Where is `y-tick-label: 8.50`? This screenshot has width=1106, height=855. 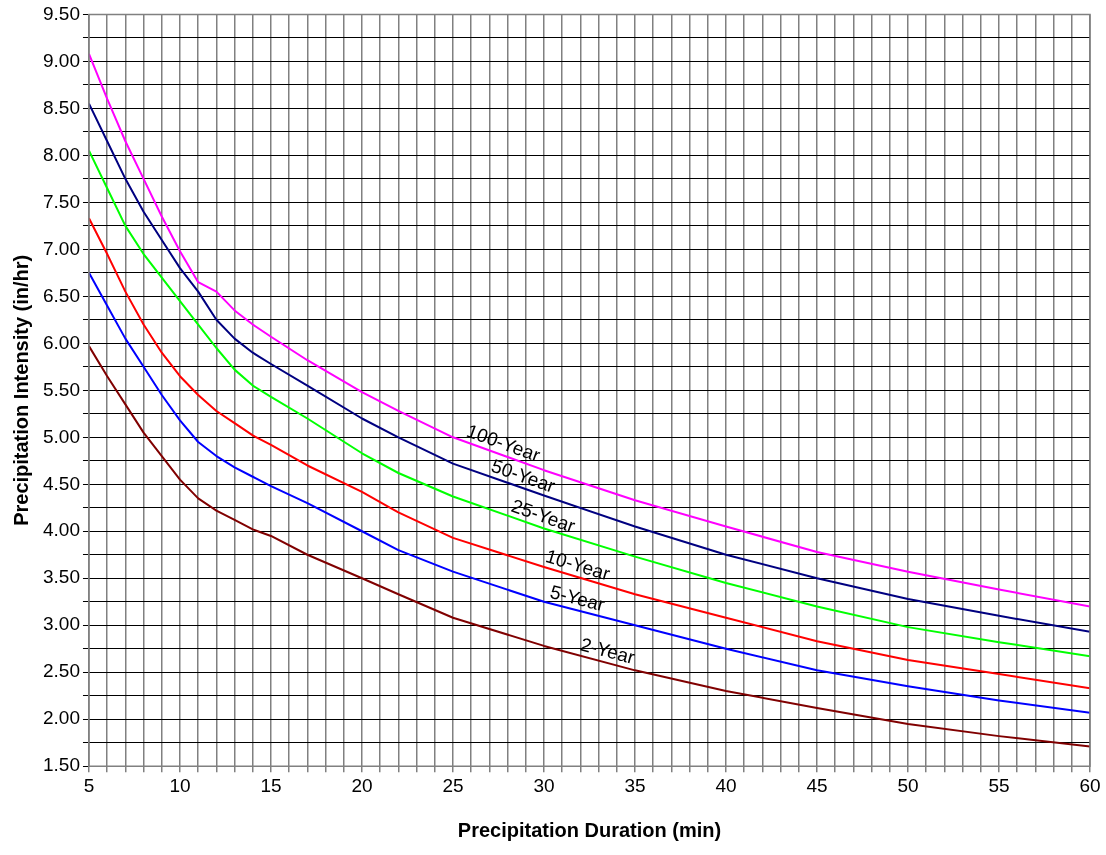
y-tick-label: 8.50 is located at coordinates (61, 107).